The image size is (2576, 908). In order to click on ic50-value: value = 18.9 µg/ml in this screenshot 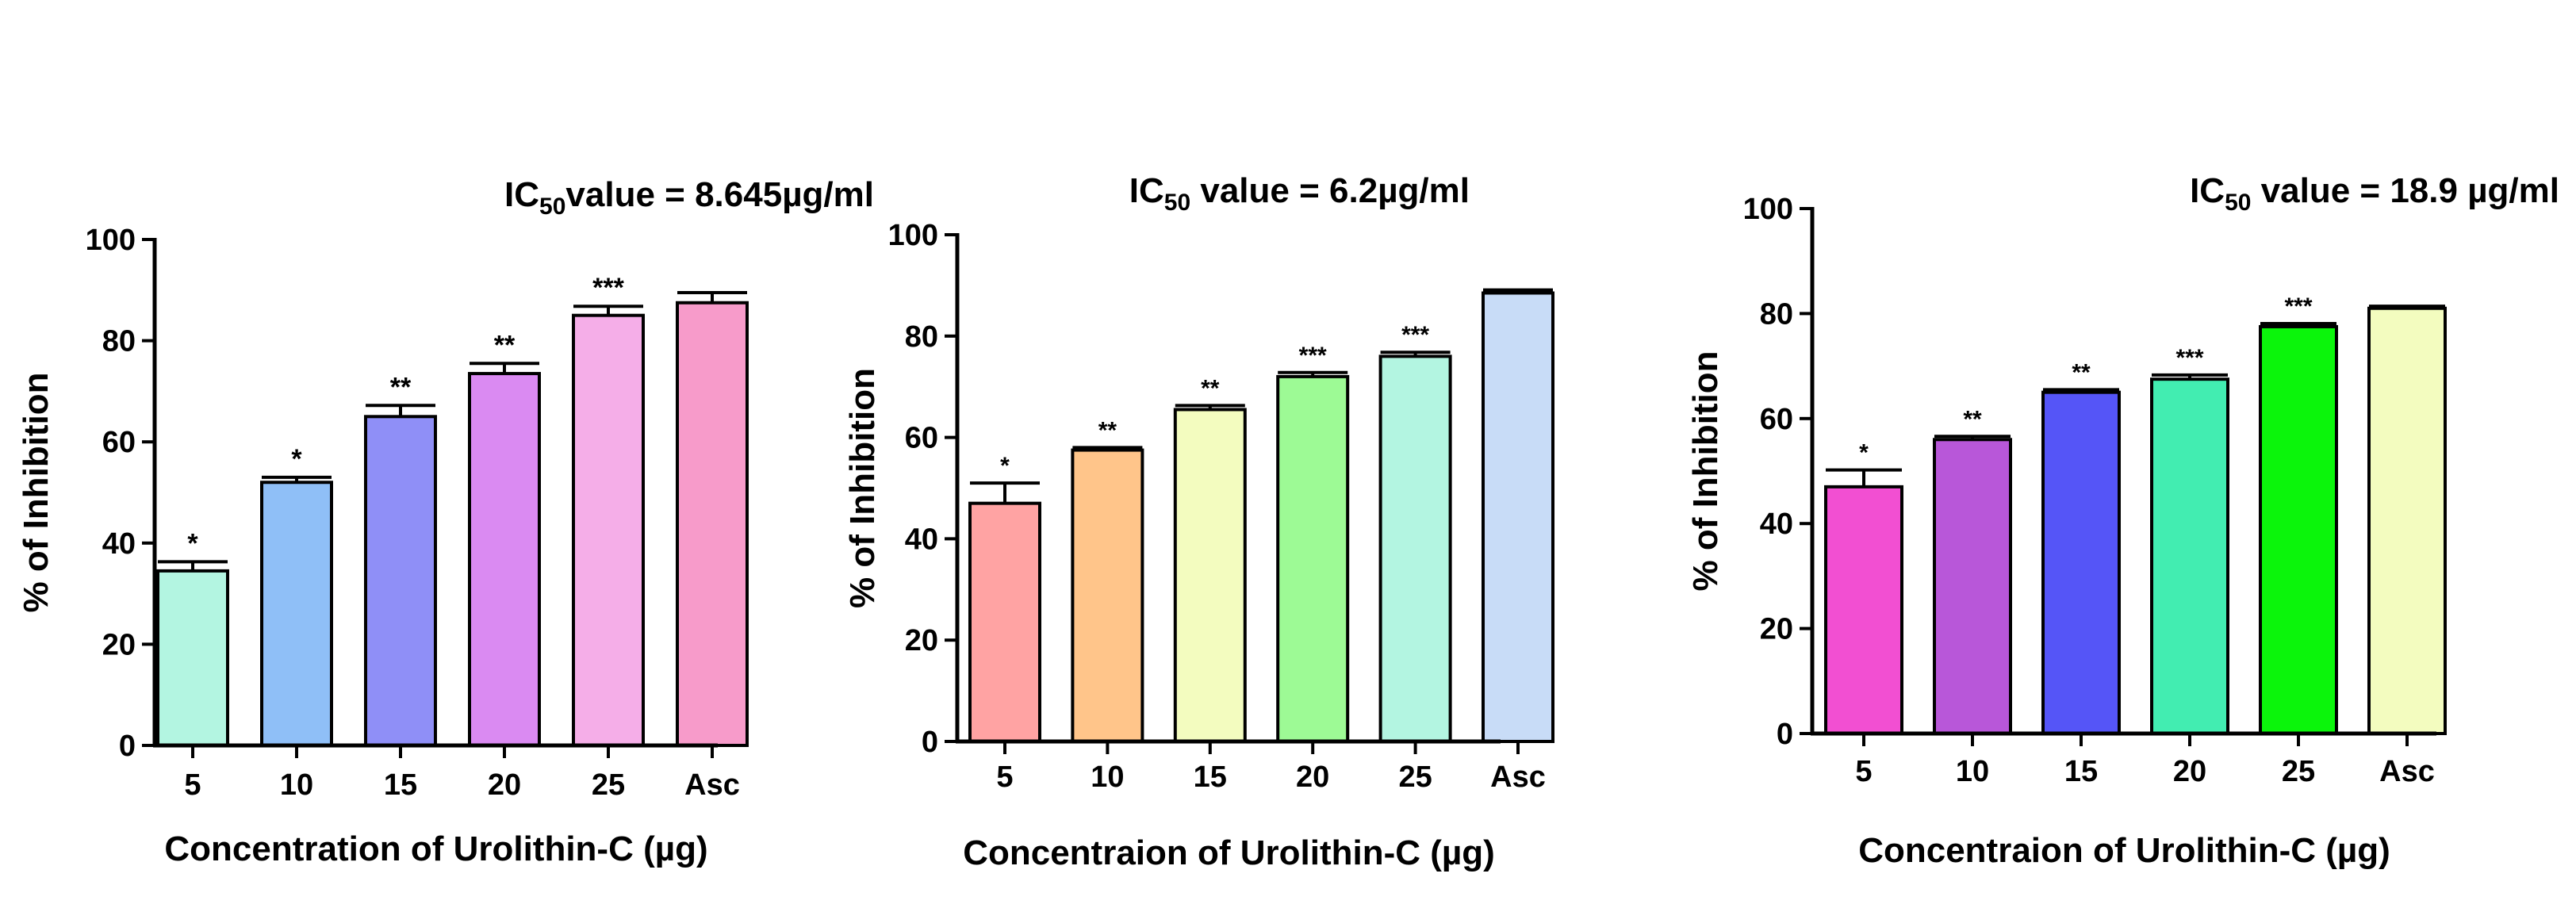, I will do `click(2405, 190)`.